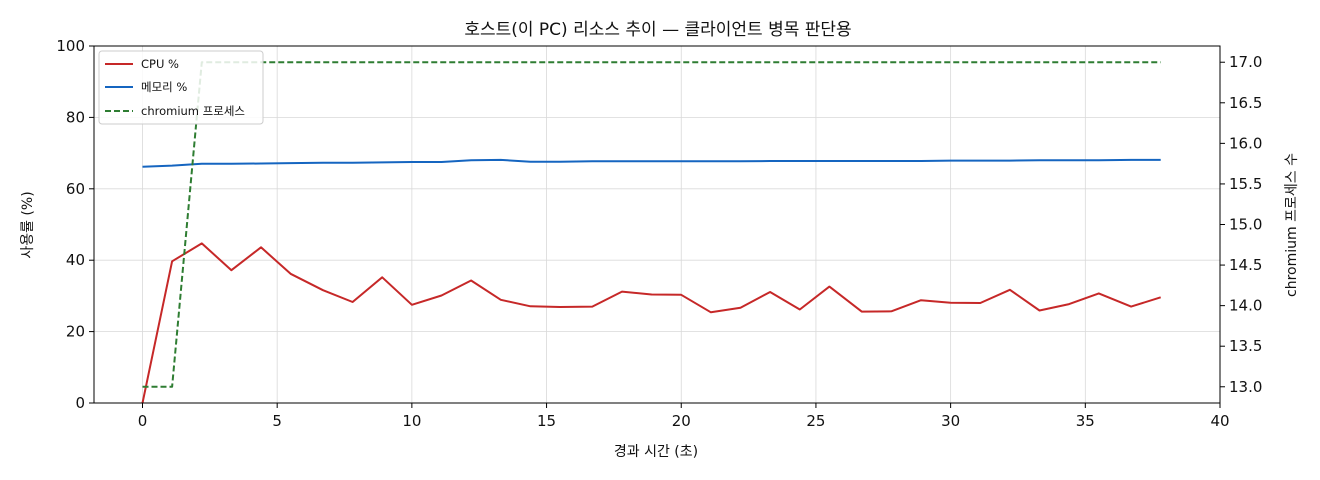 The height and width of the screenshot is (480, 1320). Describe the element at coordinates (160, 64) in the screenshot. I see `legend-label-cpu: CPU %` at that location.